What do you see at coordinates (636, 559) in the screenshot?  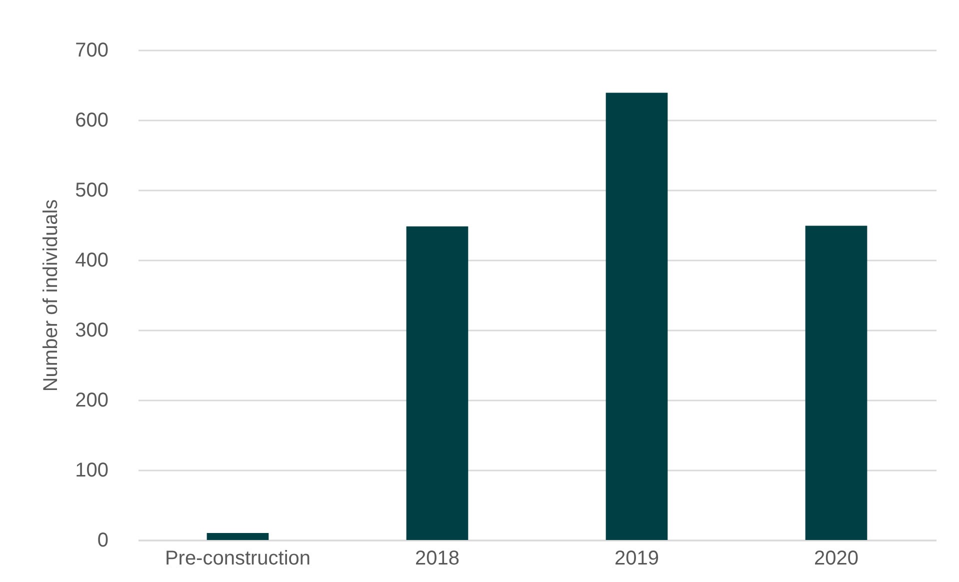 I see `x-tick-label: 2019` at bounding box center [636, 559].